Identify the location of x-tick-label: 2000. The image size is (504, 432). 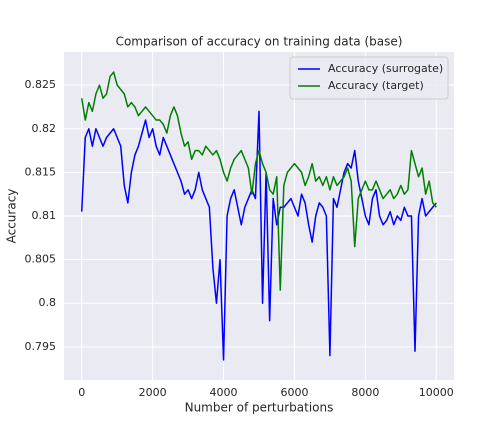
(153, 392).